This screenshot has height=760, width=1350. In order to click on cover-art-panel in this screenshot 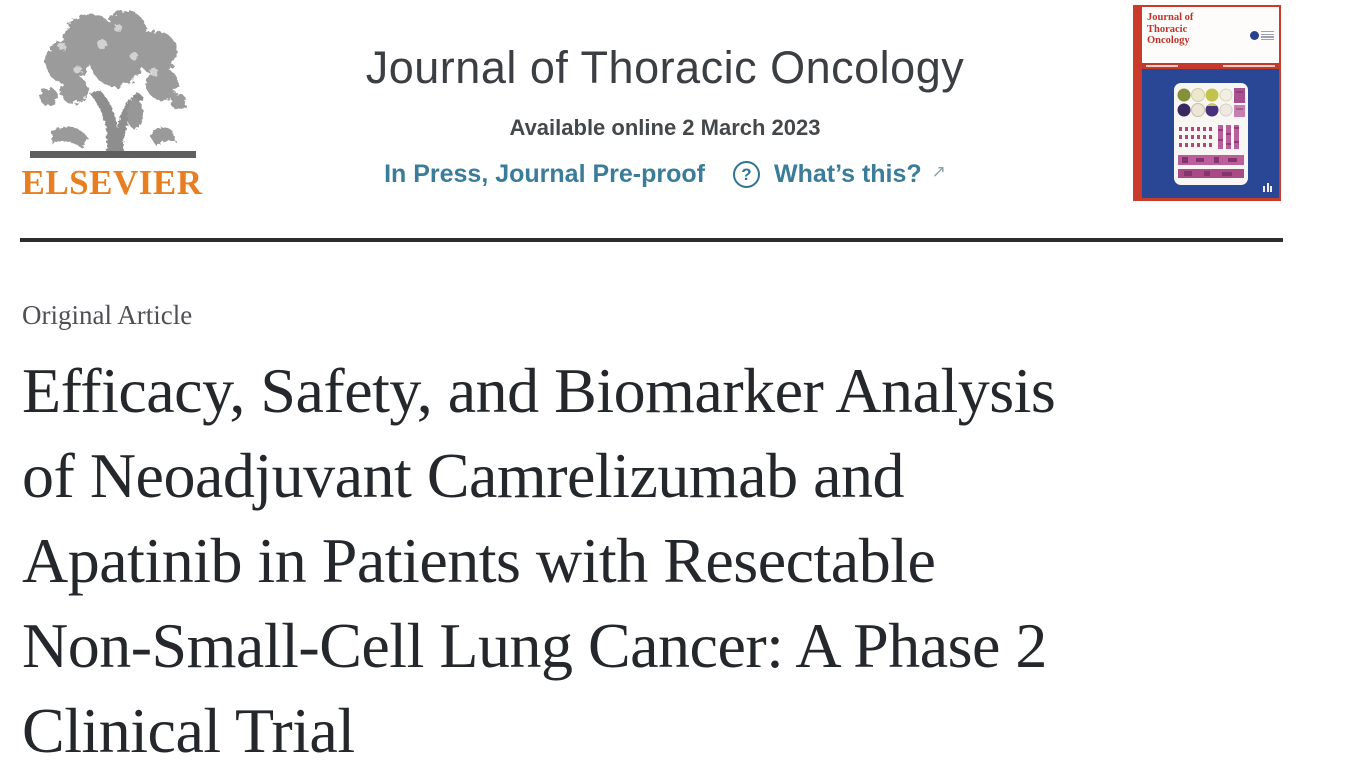, I will do `click(1210, 133)`.